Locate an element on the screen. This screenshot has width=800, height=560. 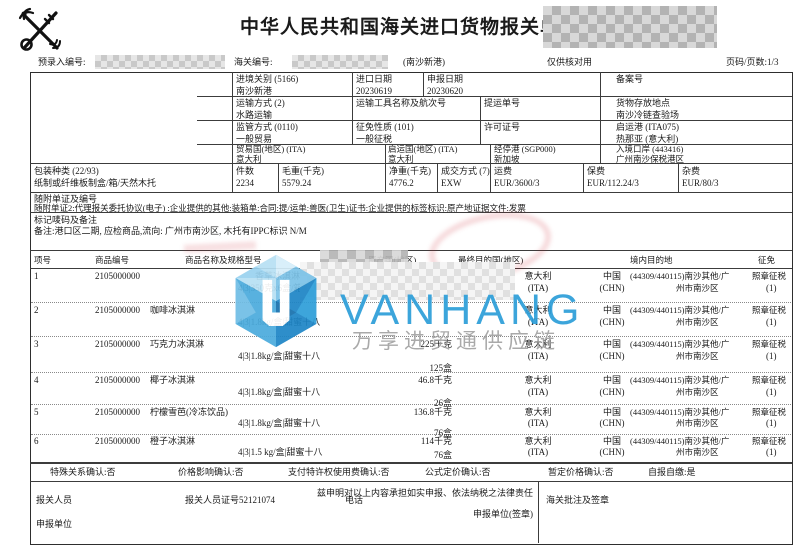
item-no: 1 is located at coordinates (36, 276).